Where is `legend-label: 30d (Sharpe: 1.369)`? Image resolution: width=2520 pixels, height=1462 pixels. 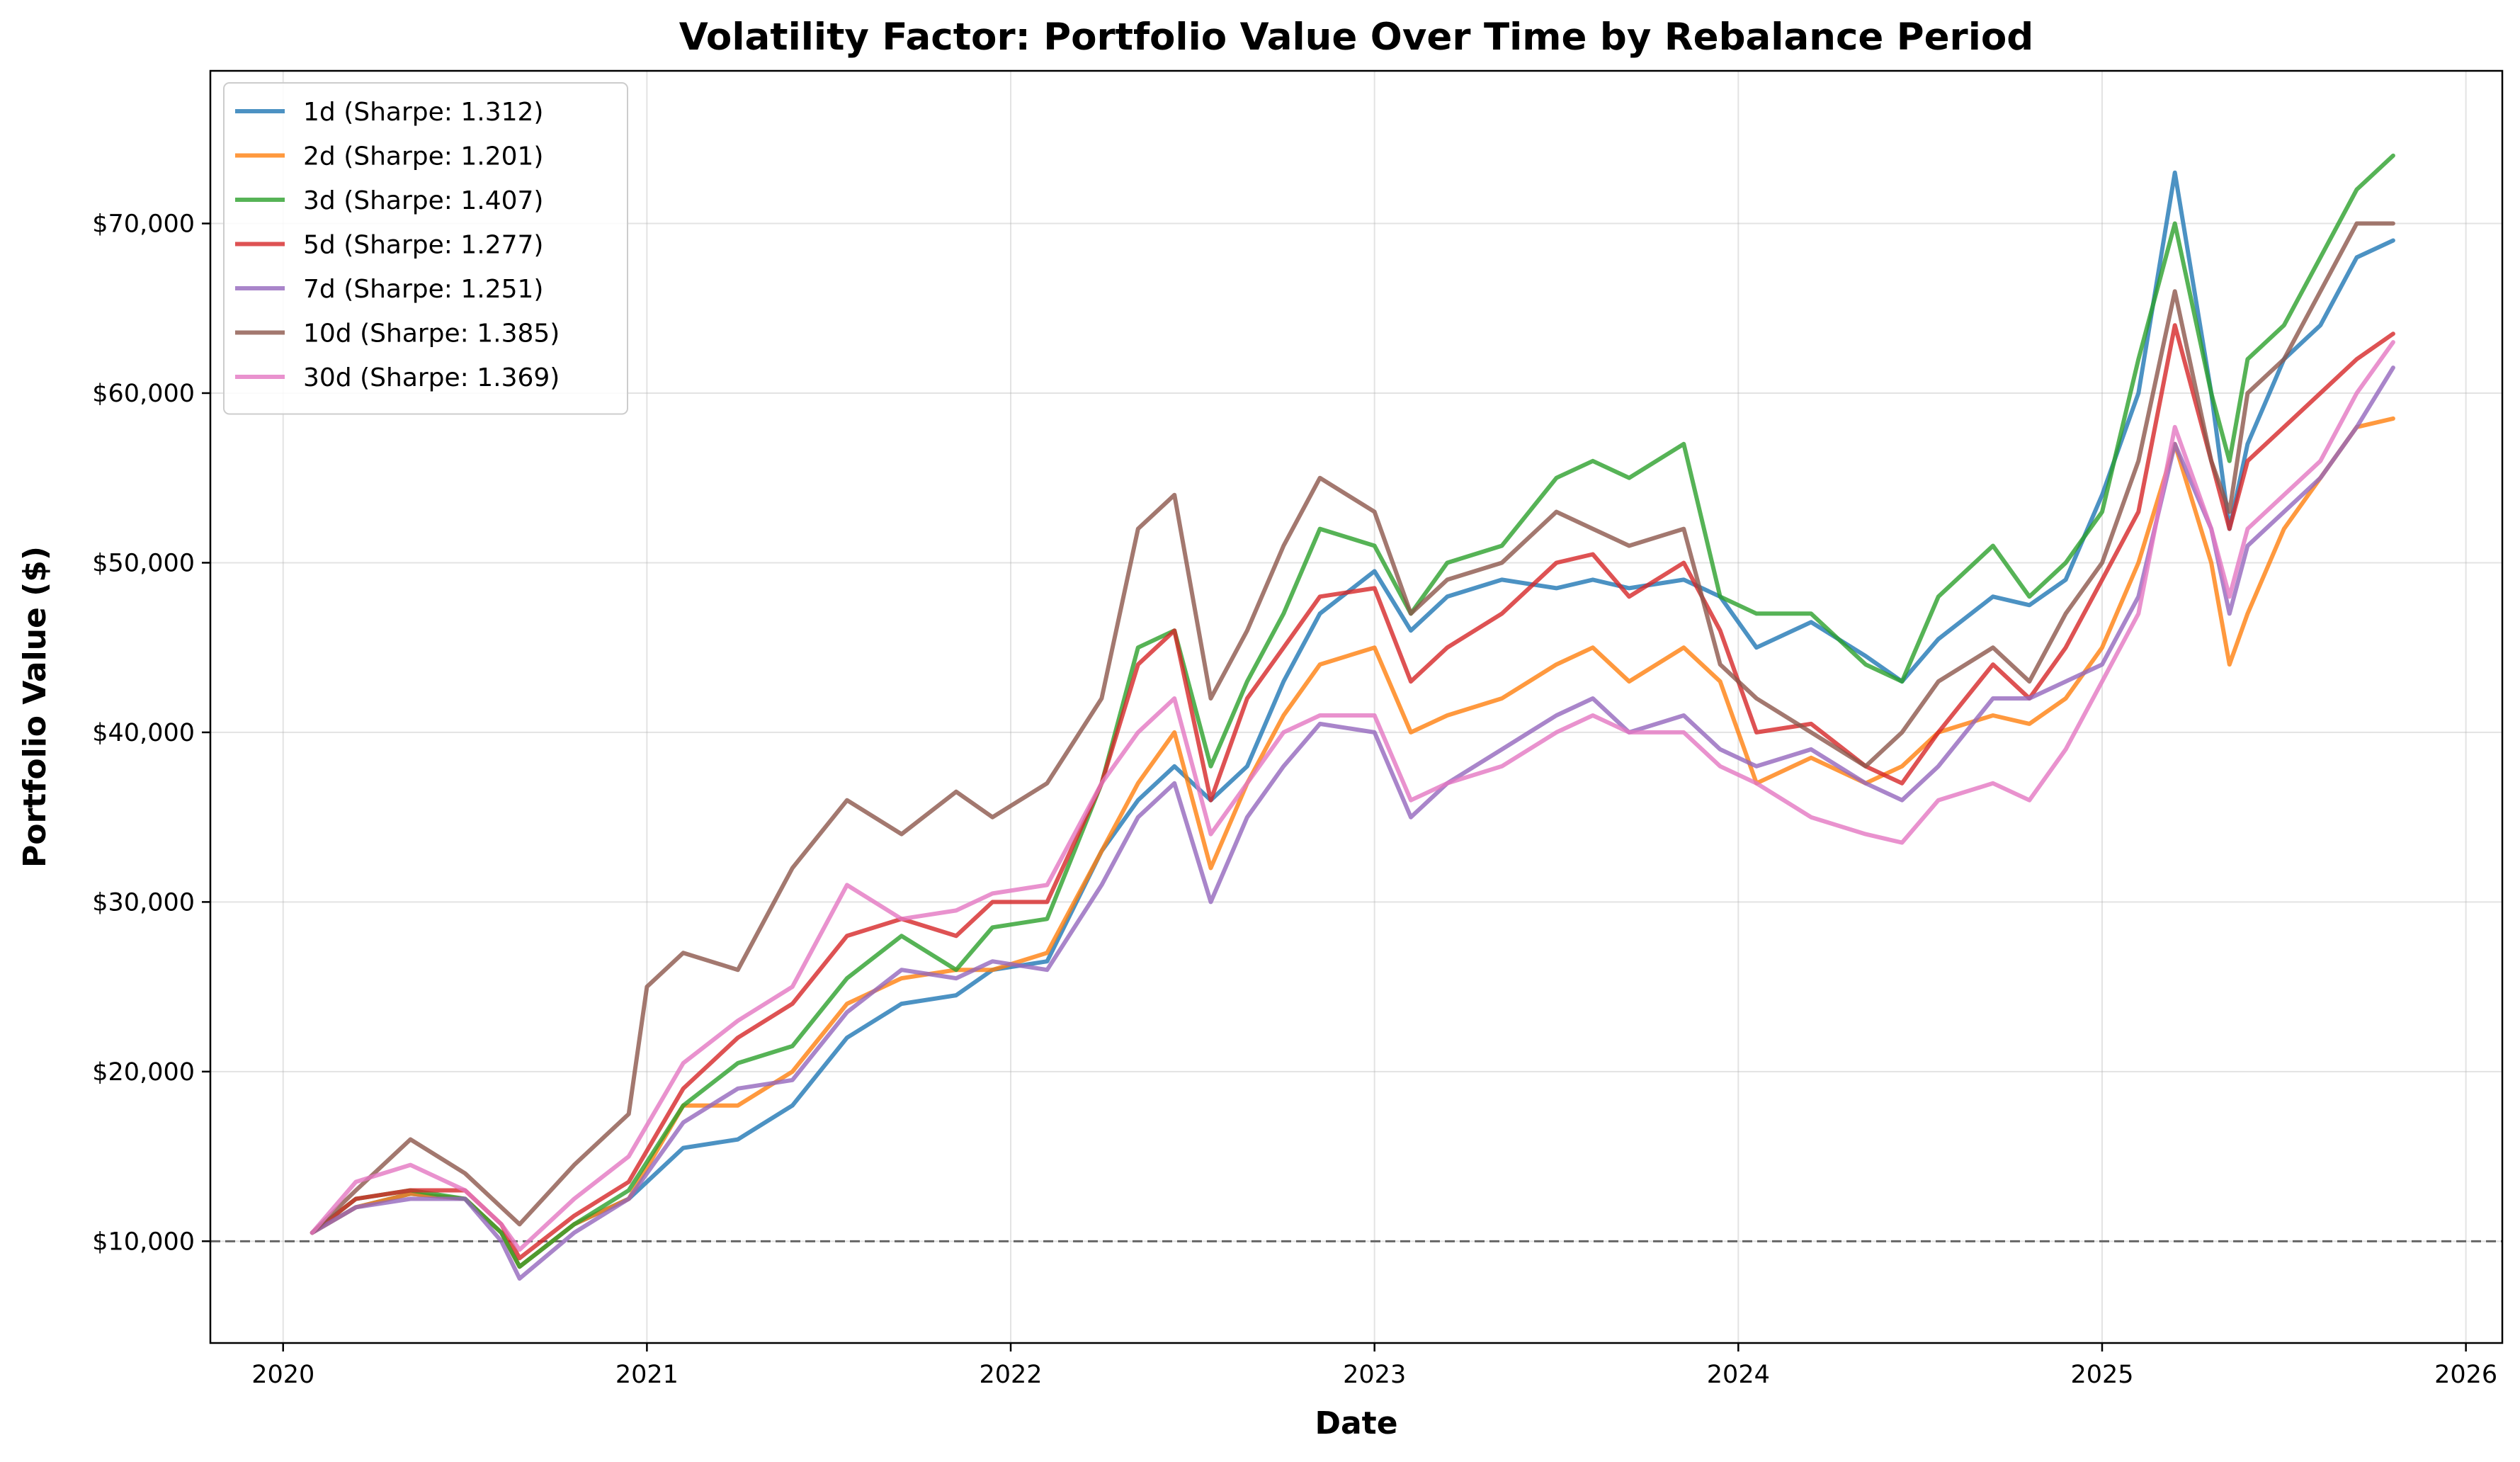 legend-label: 30d (Sharpe: 1.369) is located at coordinates (432, 378).